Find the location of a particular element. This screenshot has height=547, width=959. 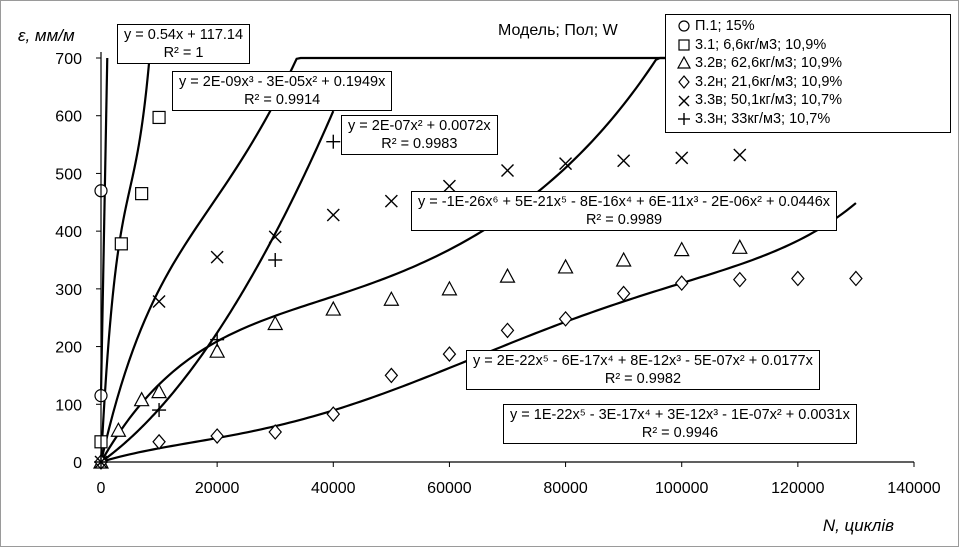

trendline-r2: R² = 0.9914 is located at coordinates (282, 100).